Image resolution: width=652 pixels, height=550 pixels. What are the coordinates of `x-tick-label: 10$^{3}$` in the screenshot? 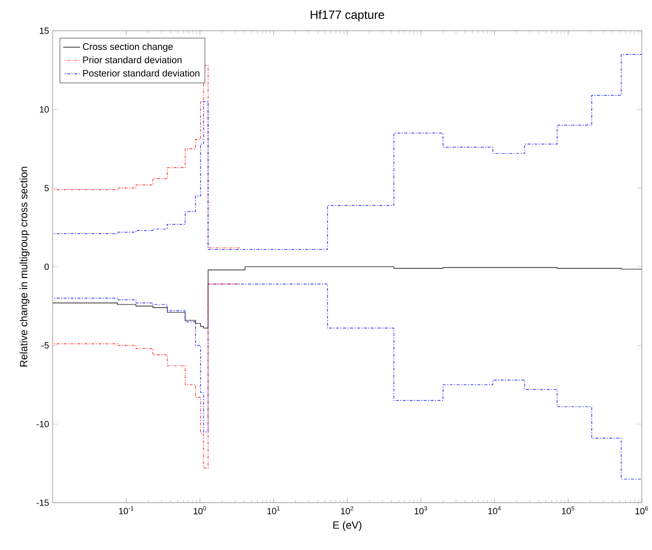 It's located at (421, 510).